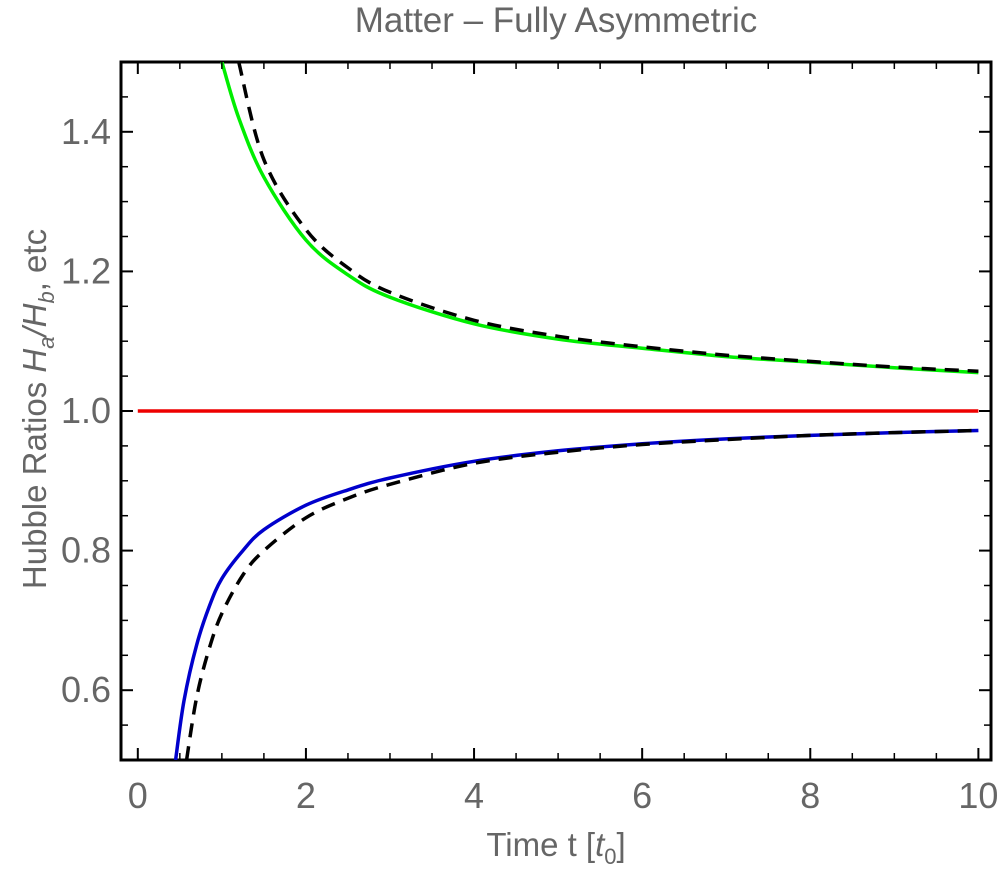 Image resolution: width=1000 pixels, height=872 pixels. I want to click on x-tick-label: 2, so click(306, 795).